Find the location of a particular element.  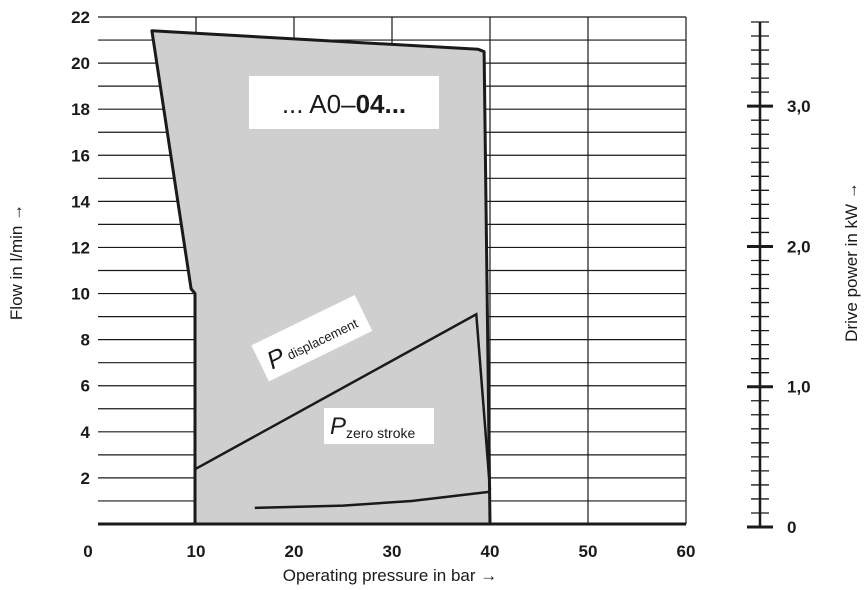

x-tick-labels: 0 10 20 30 40 50 60 is located at coordinates (389, 551).